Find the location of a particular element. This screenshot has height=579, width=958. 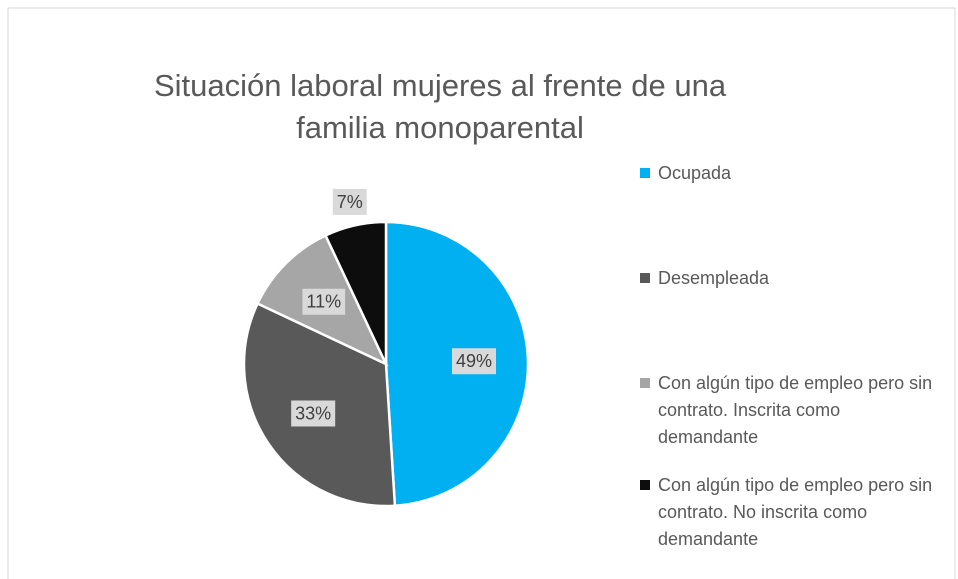

data-label: 7% is located at coordinates (350, 202).